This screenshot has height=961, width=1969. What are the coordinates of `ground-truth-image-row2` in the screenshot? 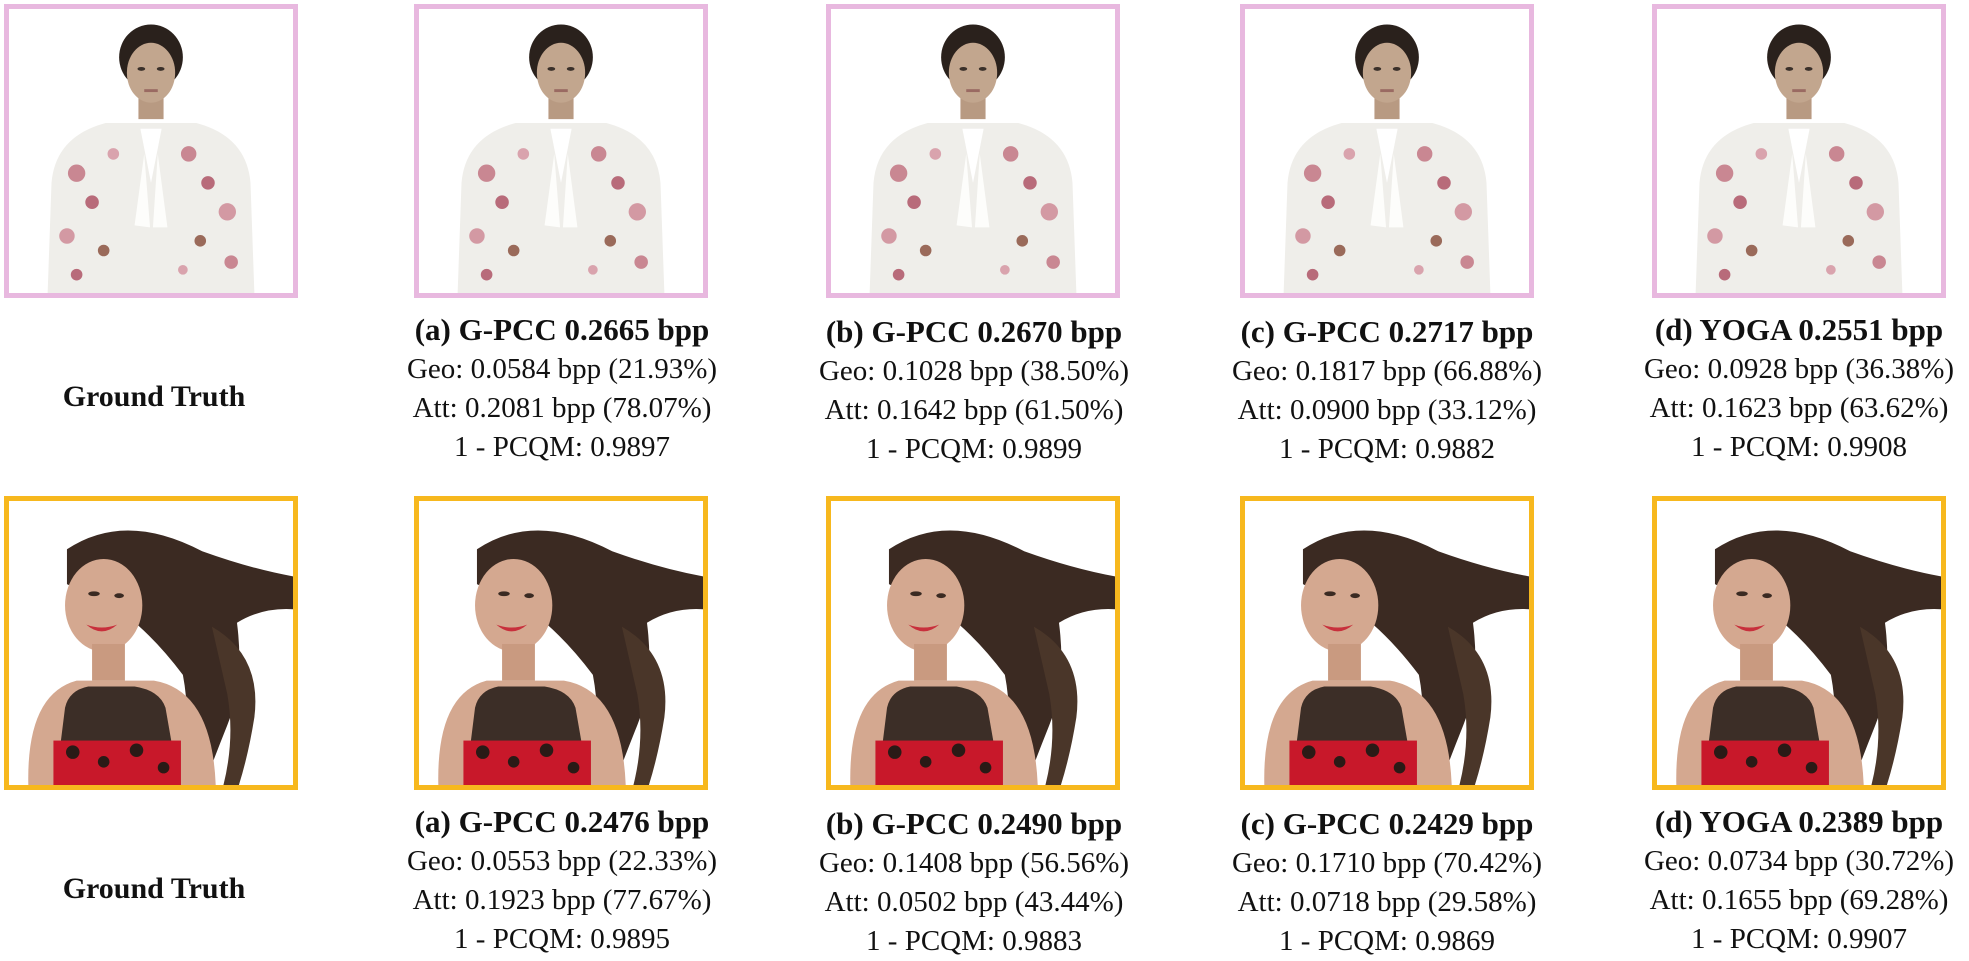 It's located at (151, 643).